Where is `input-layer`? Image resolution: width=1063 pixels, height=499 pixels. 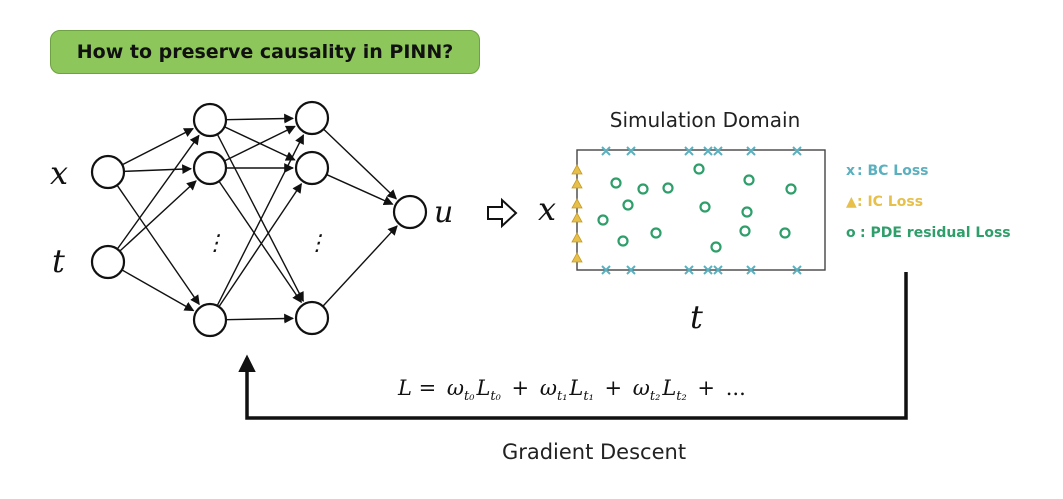
input-layer is located at coordinates (108, 217).